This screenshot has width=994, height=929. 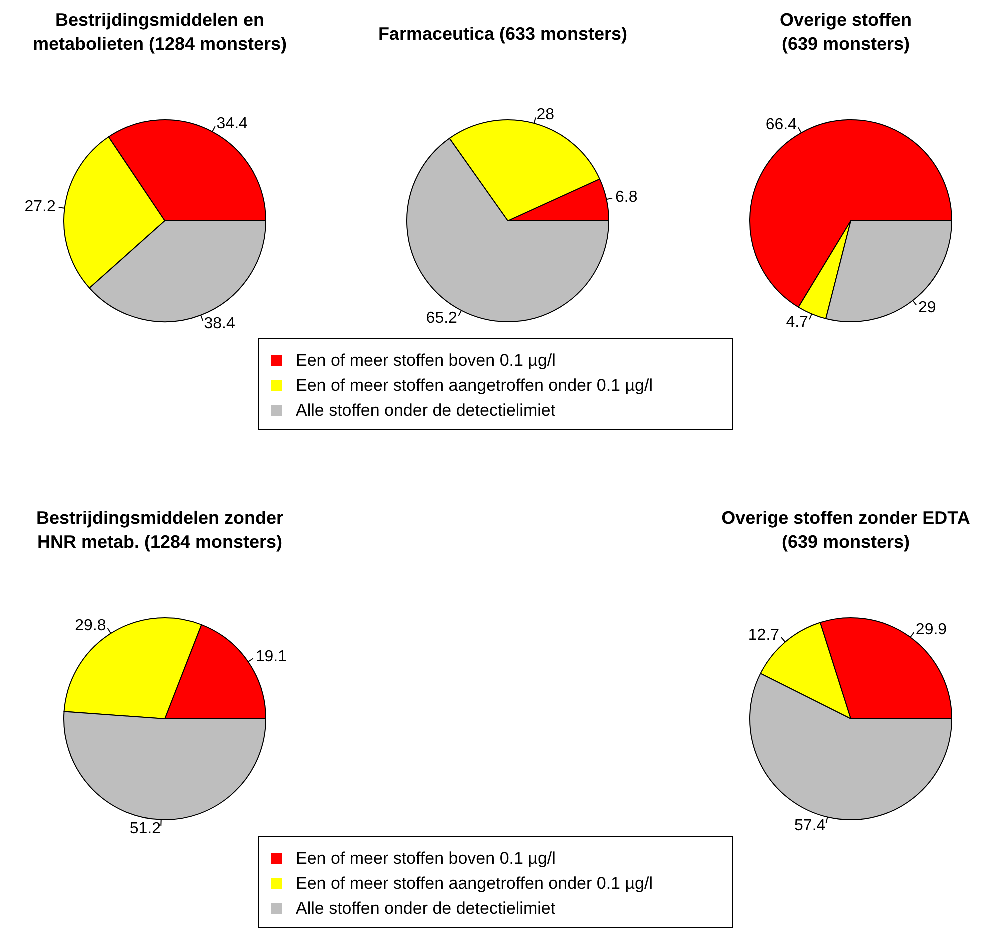 I want to click on data-label: 51.2, so click(x=146, y=829).